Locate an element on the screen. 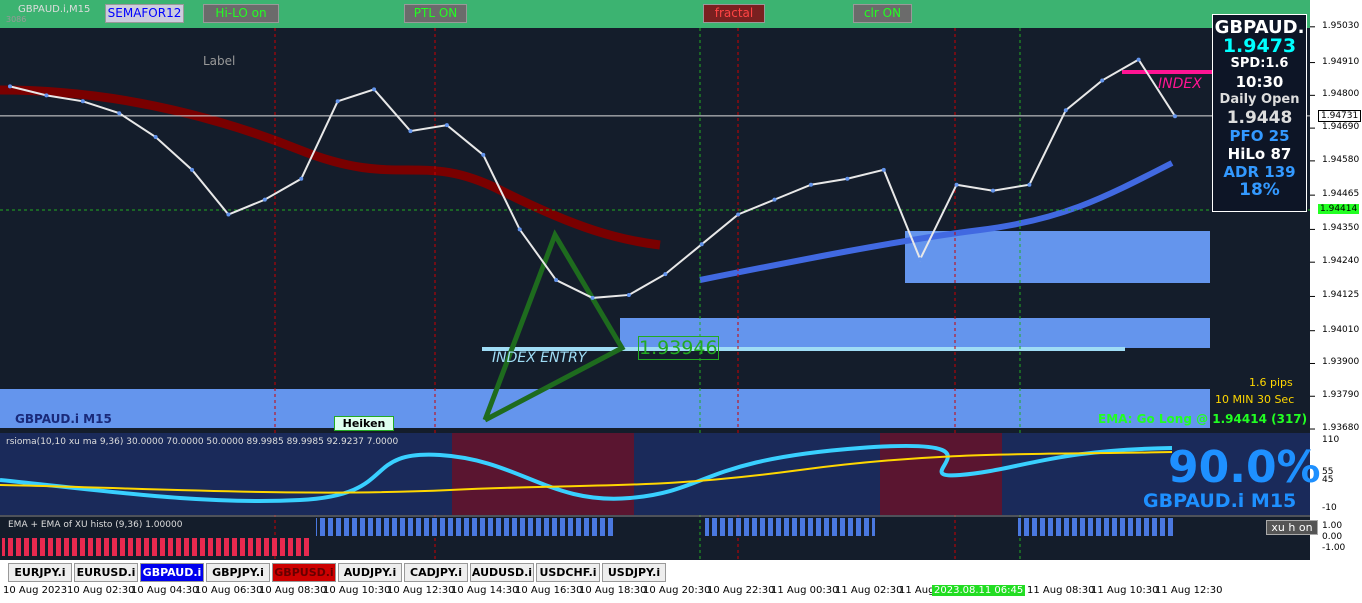  panel-daily-open: 1.9448 is located at coordinates (1259, 118).